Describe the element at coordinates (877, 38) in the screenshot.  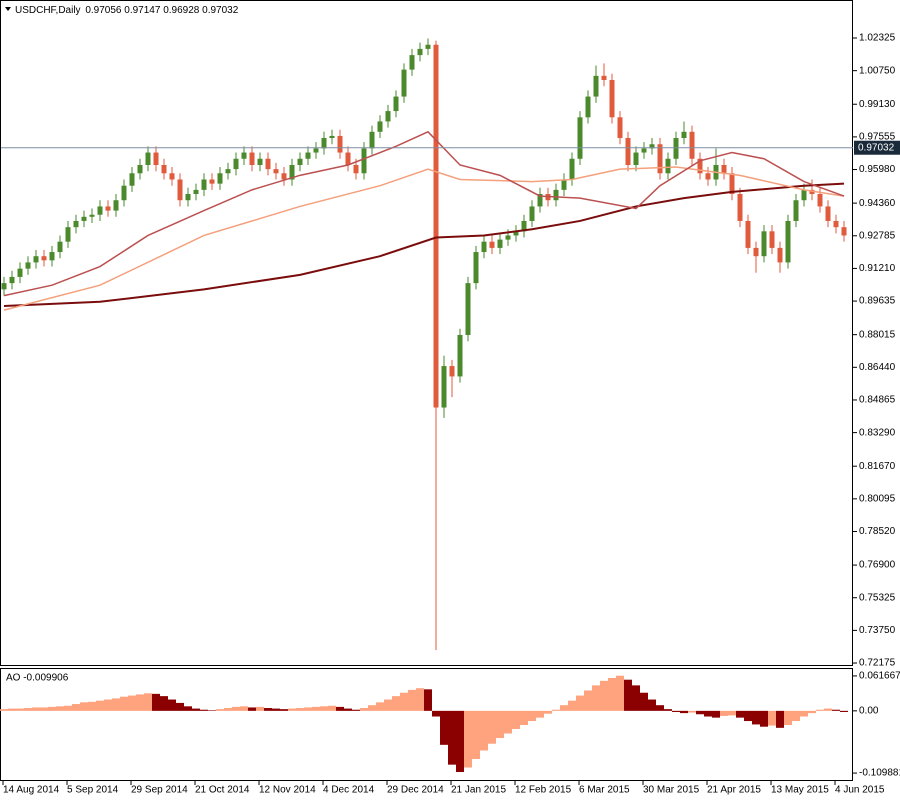
I see `y-tick-label: 1.02325` at that location.